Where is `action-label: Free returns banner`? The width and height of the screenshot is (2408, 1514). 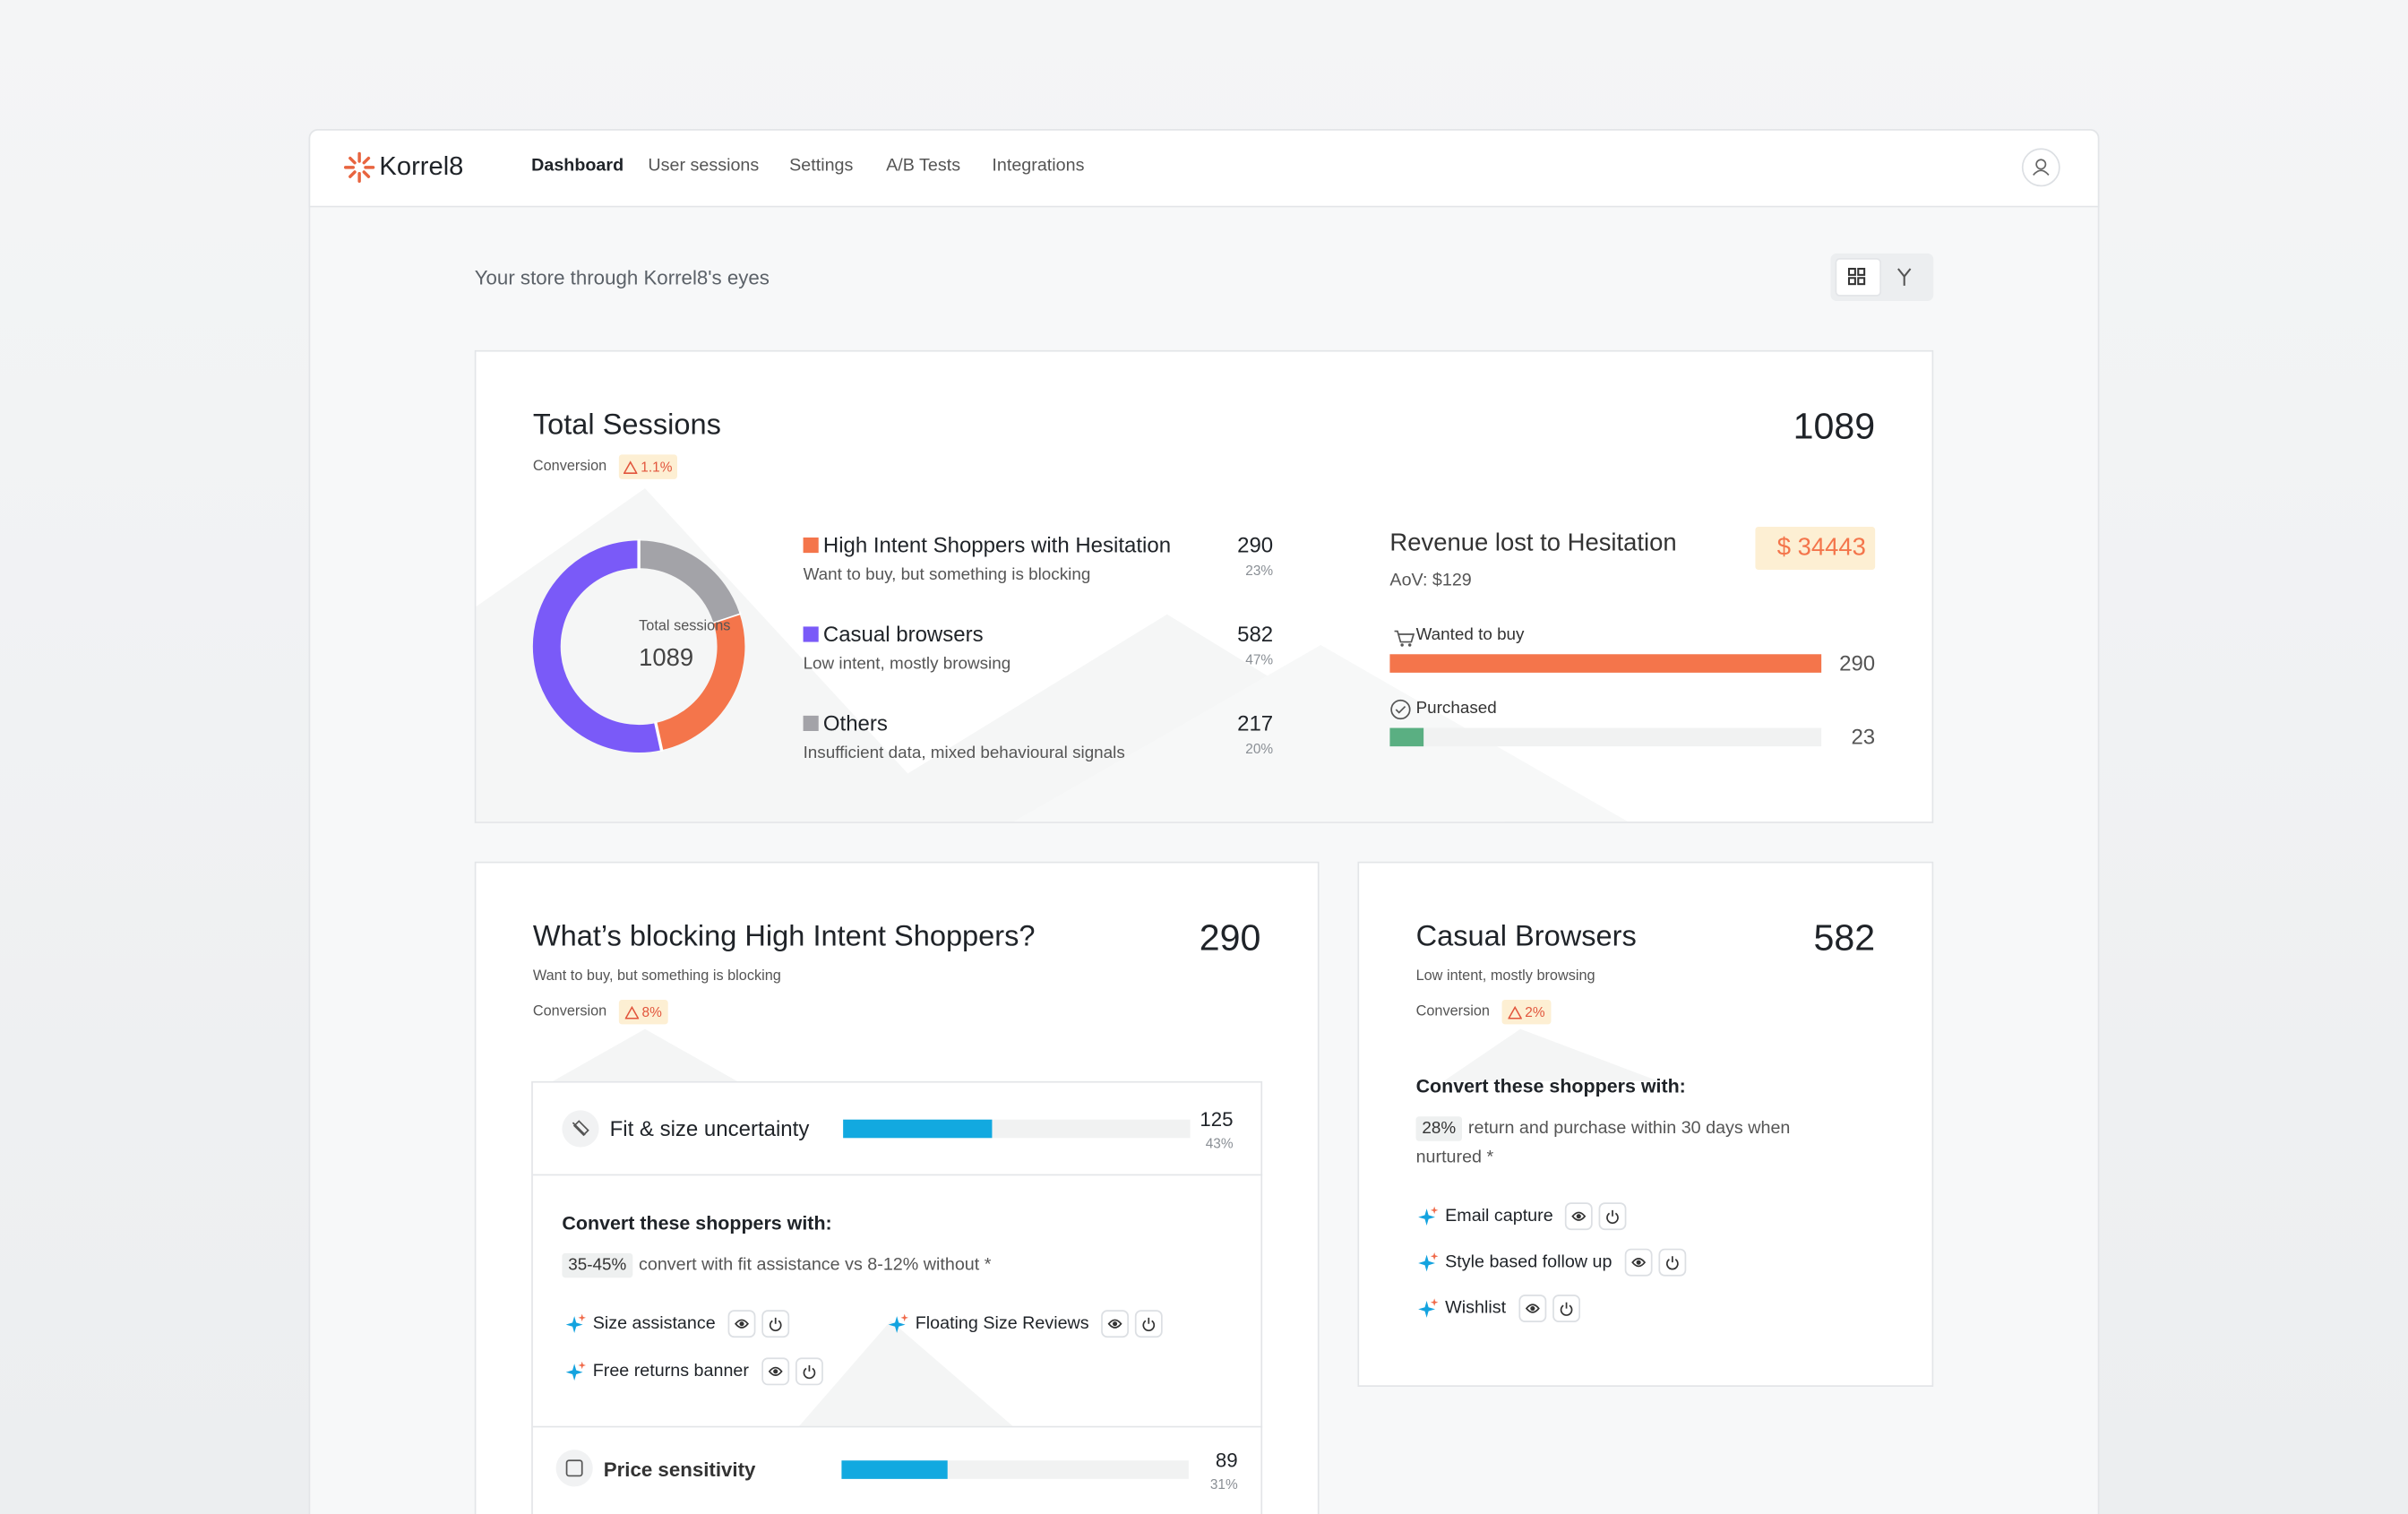 action-label: Free returns banner is located at coordinates (670, 1372).